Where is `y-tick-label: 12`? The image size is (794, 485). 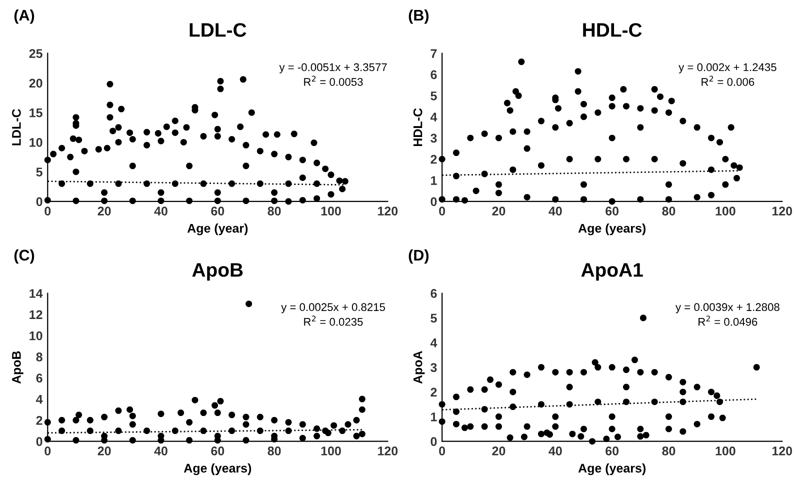 y-tick-label: 12 is located at coordinates (36, 314).